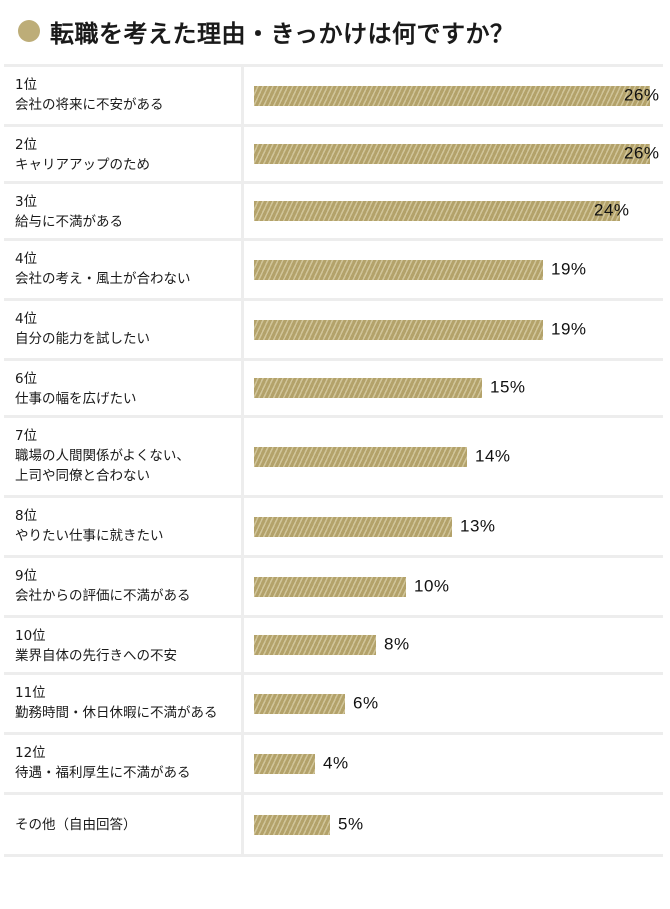  Describe the element at coordinates (124, 703) in the screenshot. I see `category-label: 11位勤務時間・休日休暇に不満がある` at that location.